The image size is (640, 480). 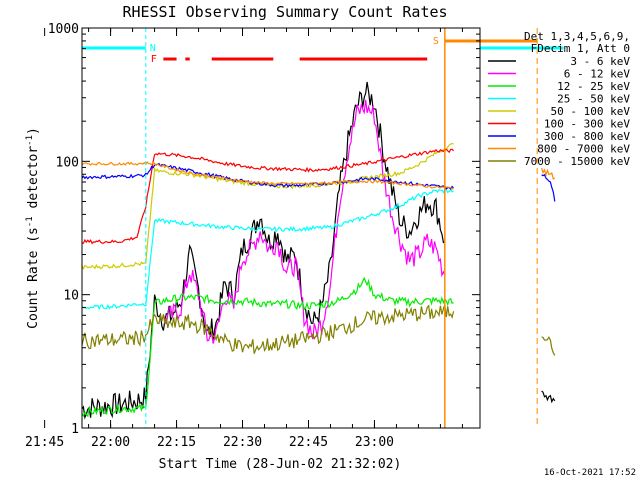 What do you see at coordinates (33, 131) in the screenshot?
I see `y-axis-label-end: )` at bounding box center [33, 131].